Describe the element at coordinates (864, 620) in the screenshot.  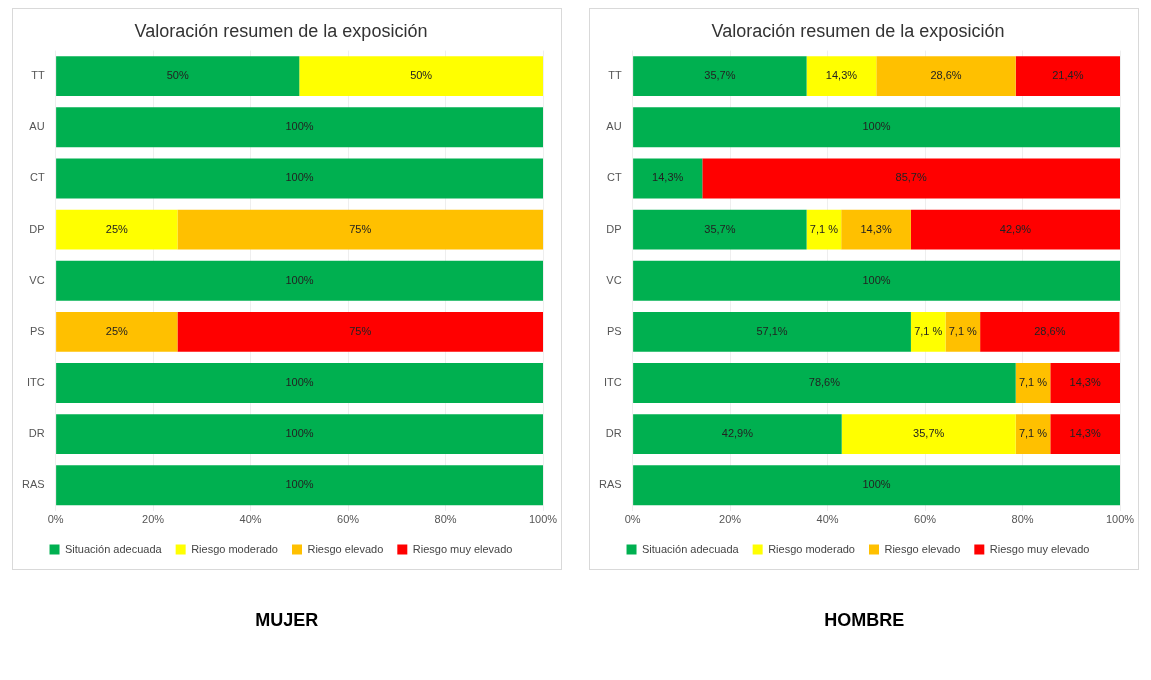
I see `text: HOMBRE` at that location.